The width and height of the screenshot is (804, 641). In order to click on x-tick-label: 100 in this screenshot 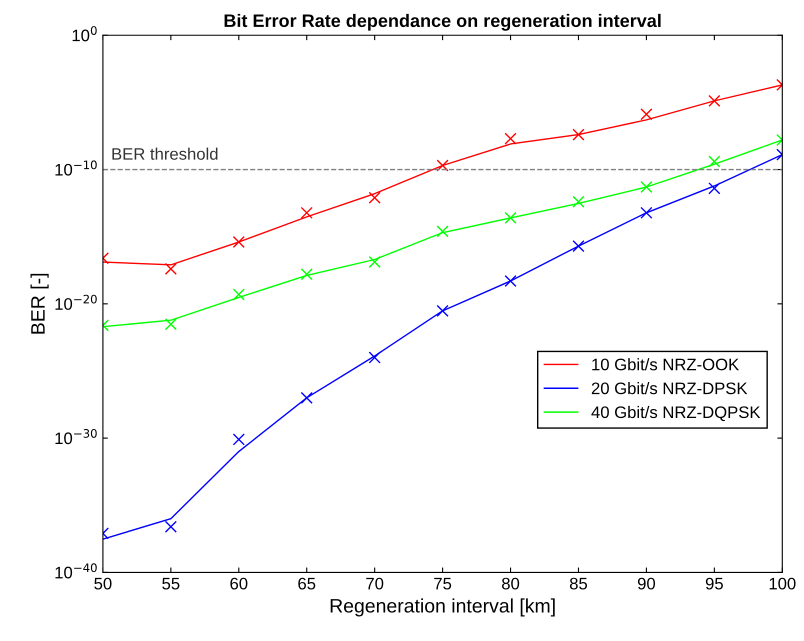, I will do `click(783, 584)`.